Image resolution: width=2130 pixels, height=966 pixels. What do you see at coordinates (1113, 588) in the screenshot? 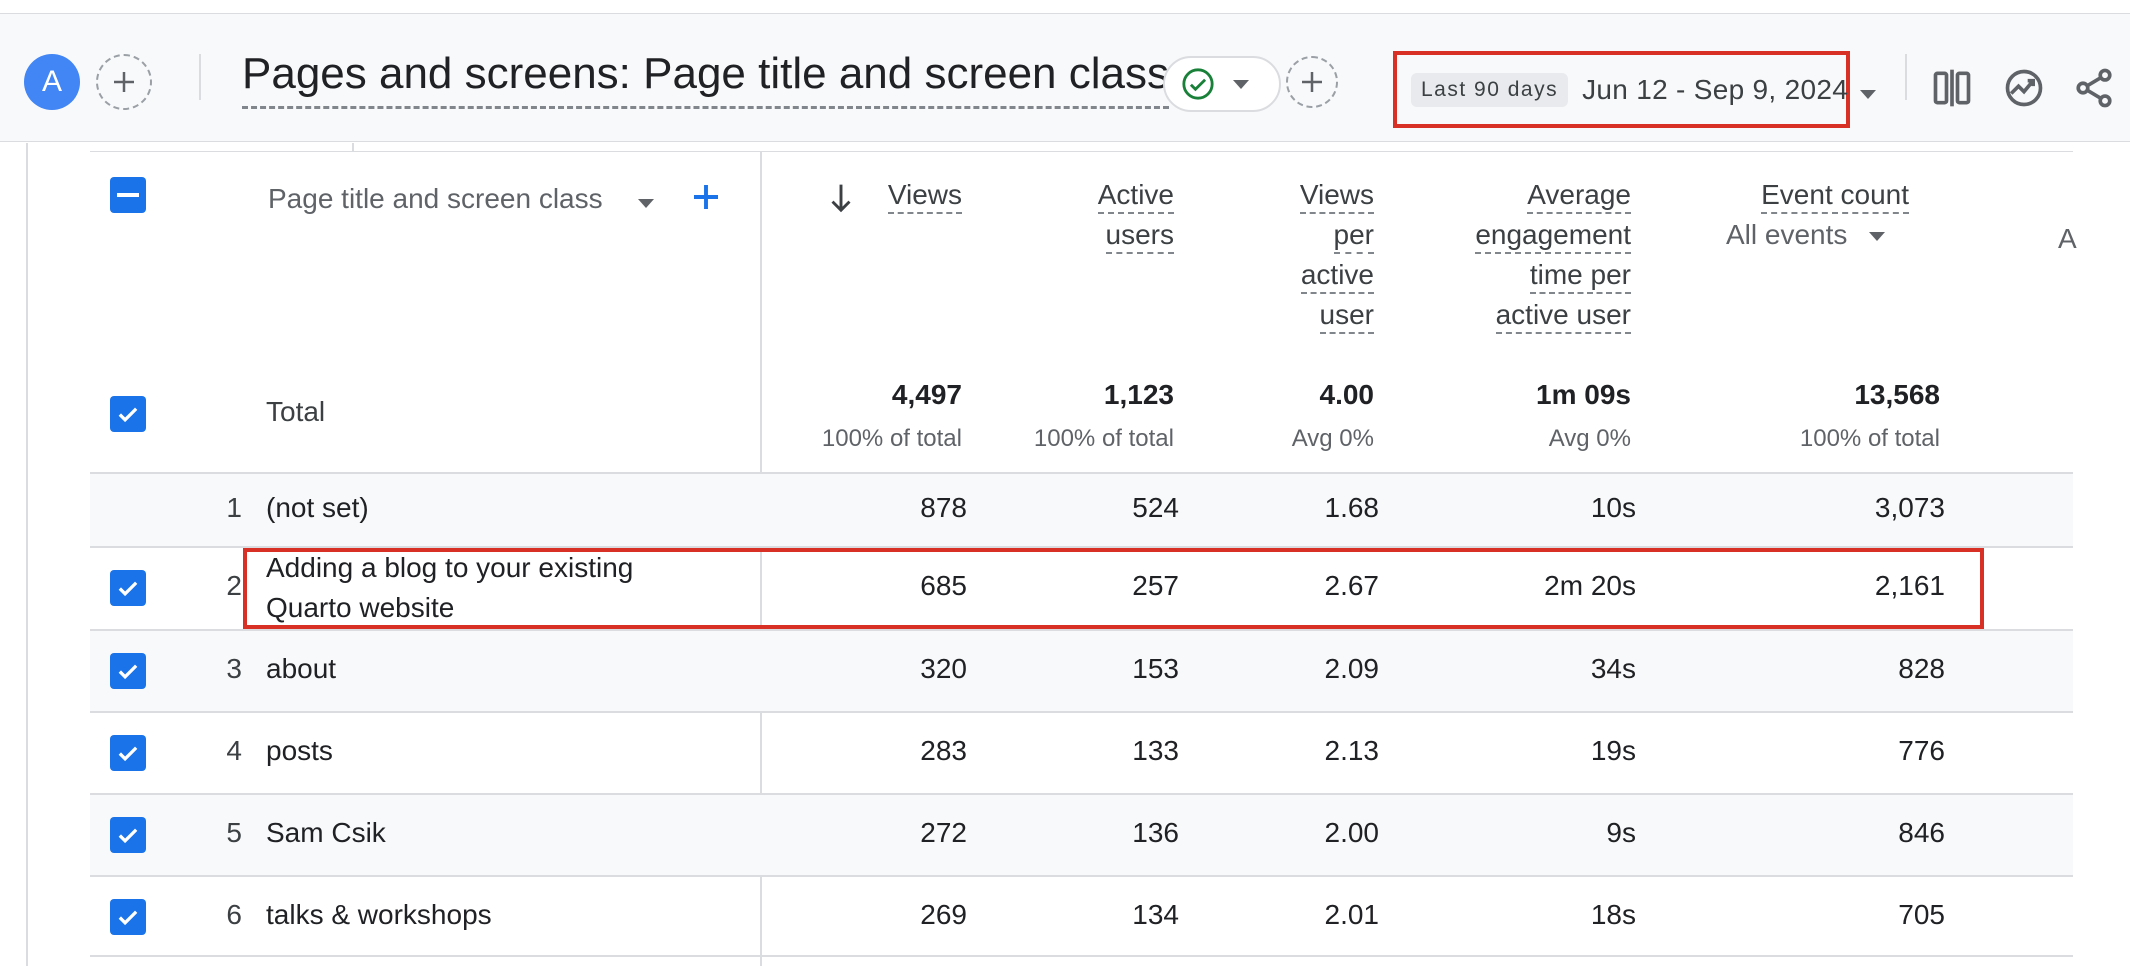
I see `row-highlight-annotation` at bounding box center [1113, 588].